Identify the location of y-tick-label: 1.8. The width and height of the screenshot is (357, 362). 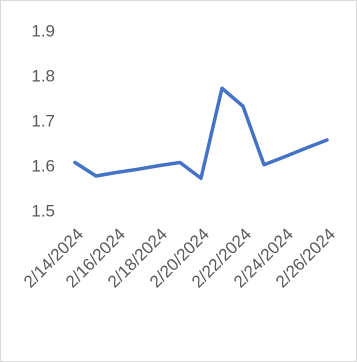
(43, 75).